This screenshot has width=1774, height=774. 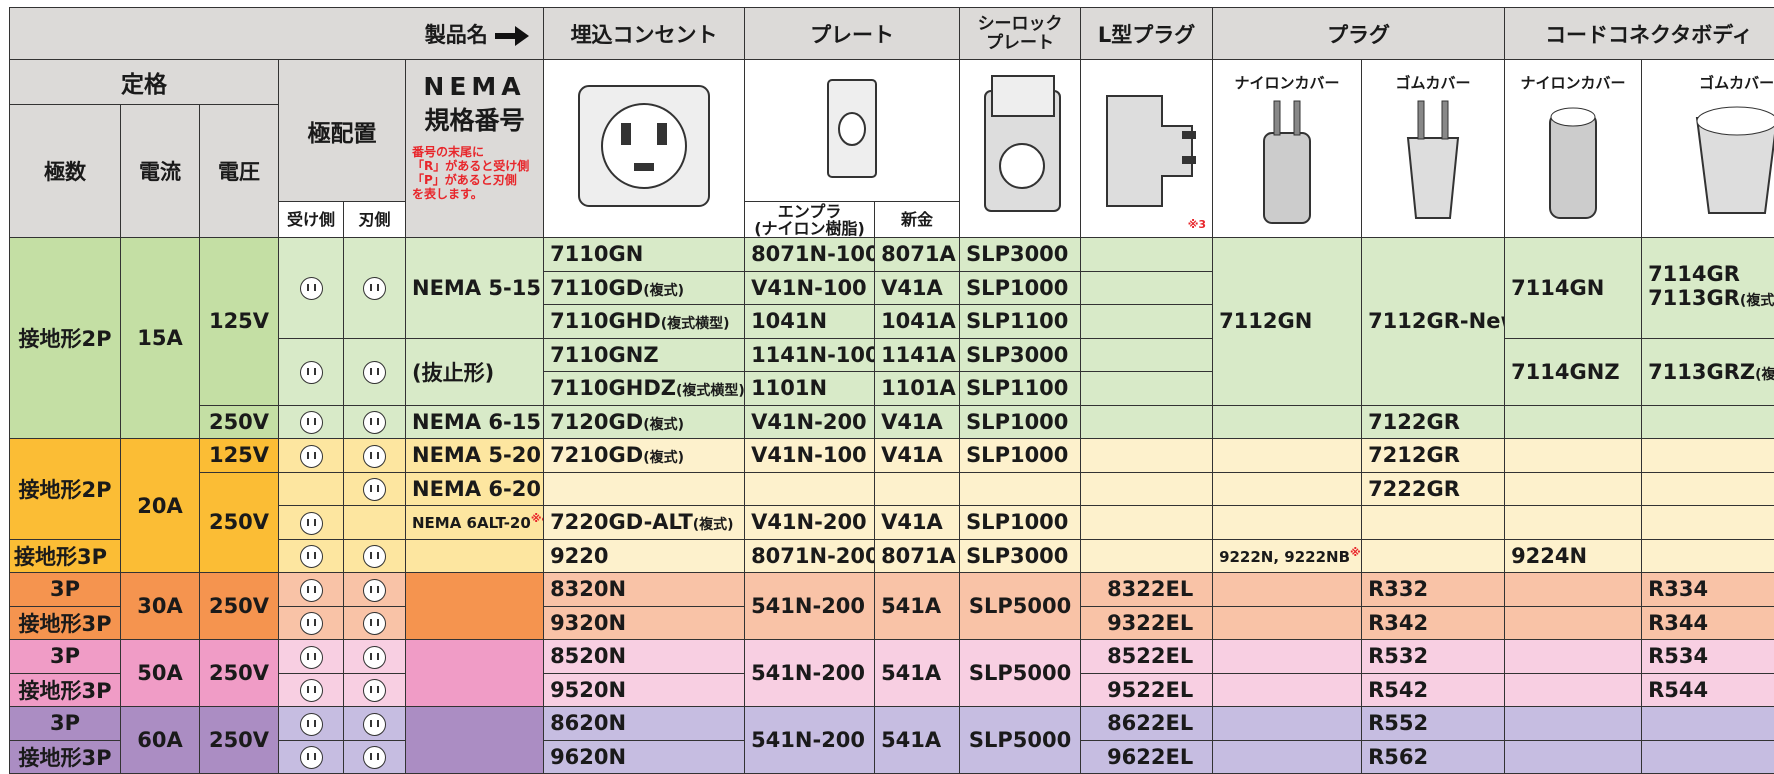 I want to click on table-cell: 電流, so click(x=160, y=171).